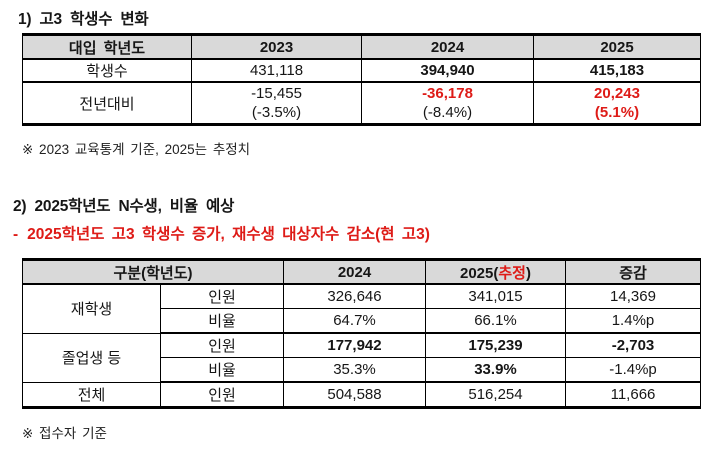 The height and width of the screenshot is (462, 720). Describe the element at coordinates (91, 308) in the screenshot. I see `enrolled-group-label: 재학생` at that location.